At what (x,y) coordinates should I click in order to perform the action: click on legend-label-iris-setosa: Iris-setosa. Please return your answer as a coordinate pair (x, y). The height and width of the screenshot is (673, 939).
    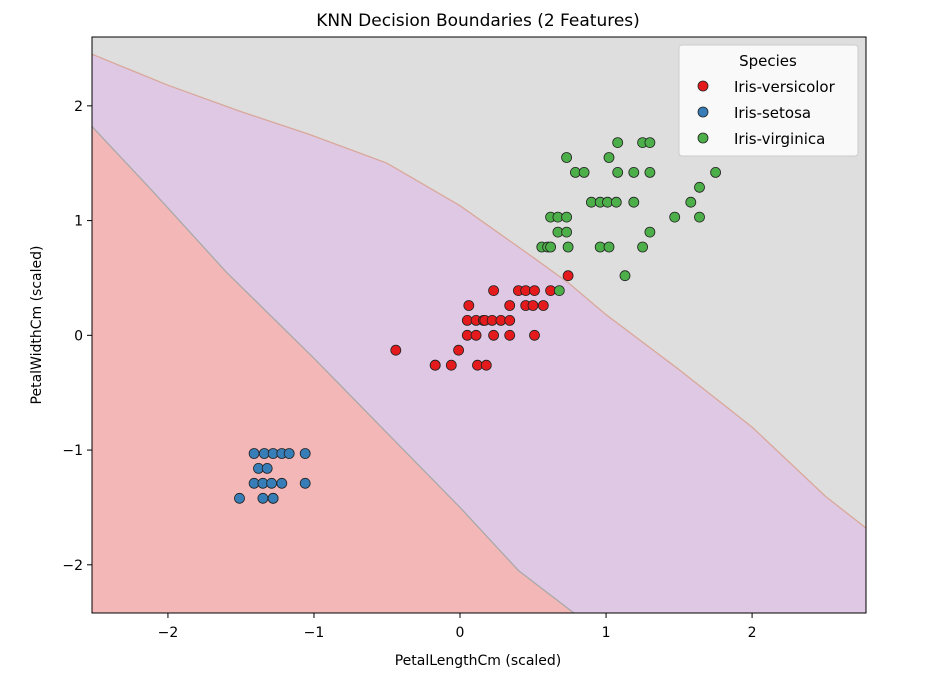
    Looking at the image, I should click on (772, 113).